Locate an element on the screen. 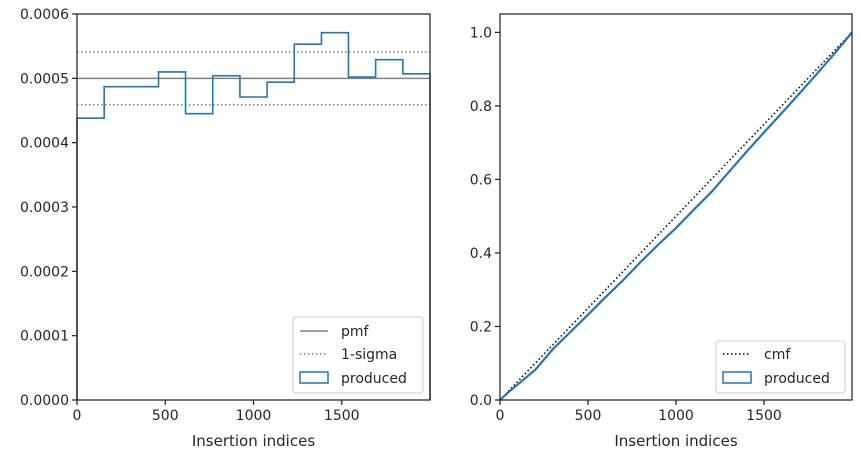  left-legend-produced-swatch is located at coordinates (314, 377).